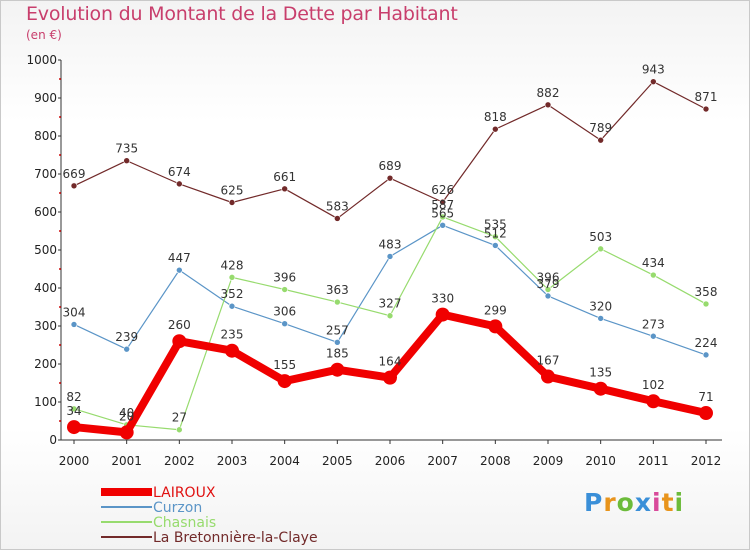 The height and width of the screenshot is (550, 750). Describe the element at coordinates (705, 397) in the screenshot. I see `data-label: 71` at that location.